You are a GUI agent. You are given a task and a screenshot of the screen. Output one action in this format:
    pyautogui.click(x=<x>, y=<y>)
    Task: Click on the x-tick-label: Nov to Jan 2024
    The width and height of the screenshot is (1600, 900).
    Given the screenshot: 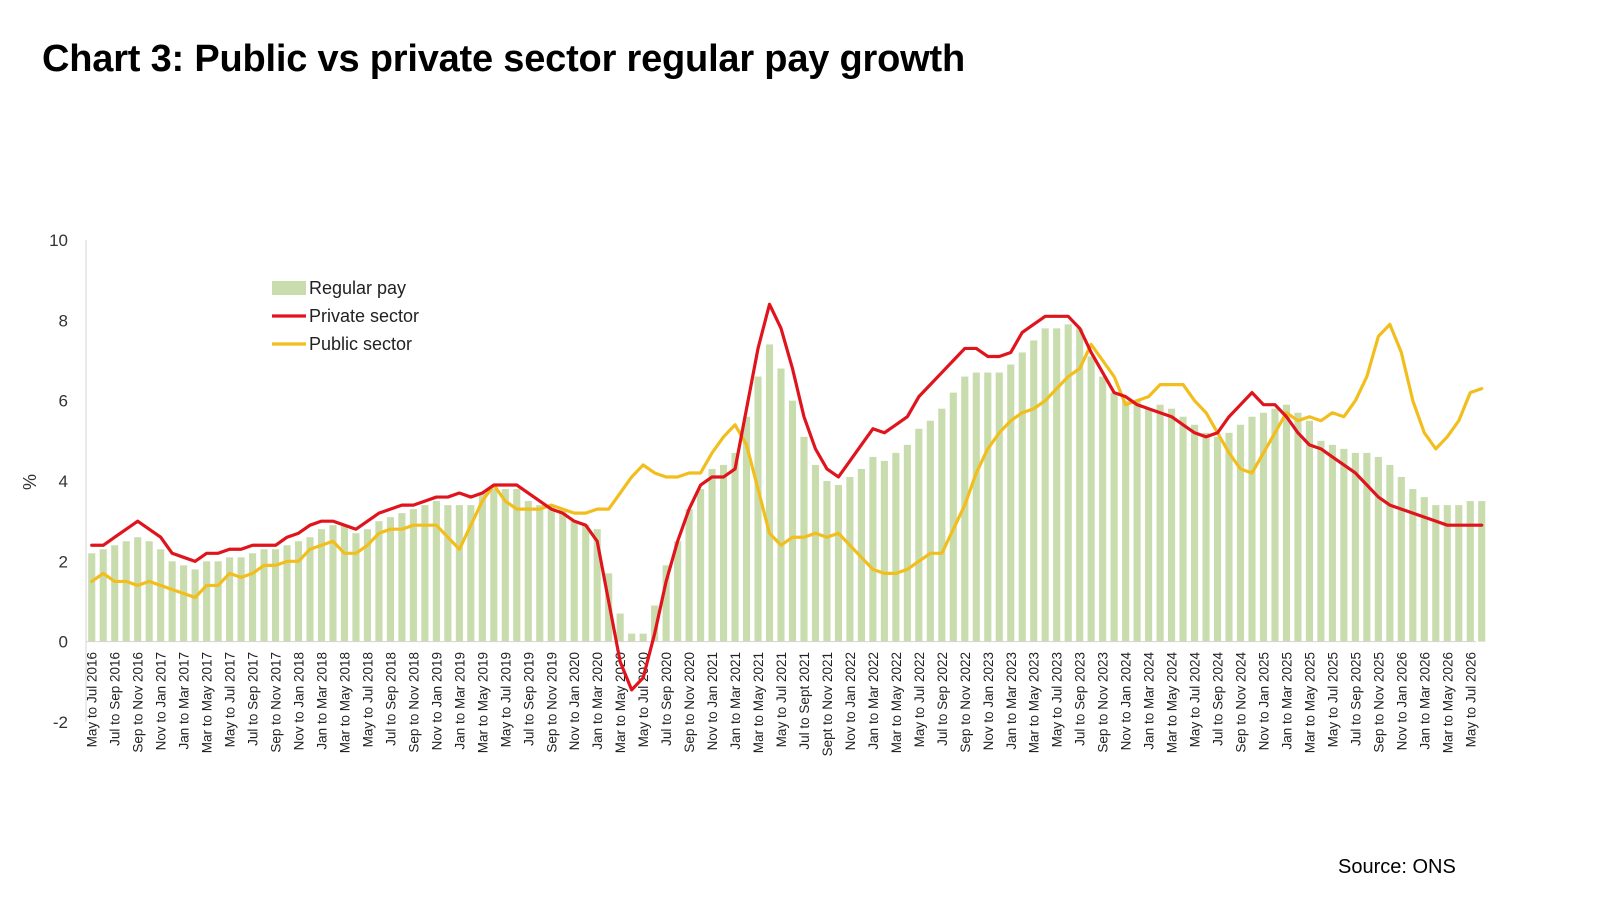 What is the action you would take?
    pyautogui.click(x=1126, y=701)
    